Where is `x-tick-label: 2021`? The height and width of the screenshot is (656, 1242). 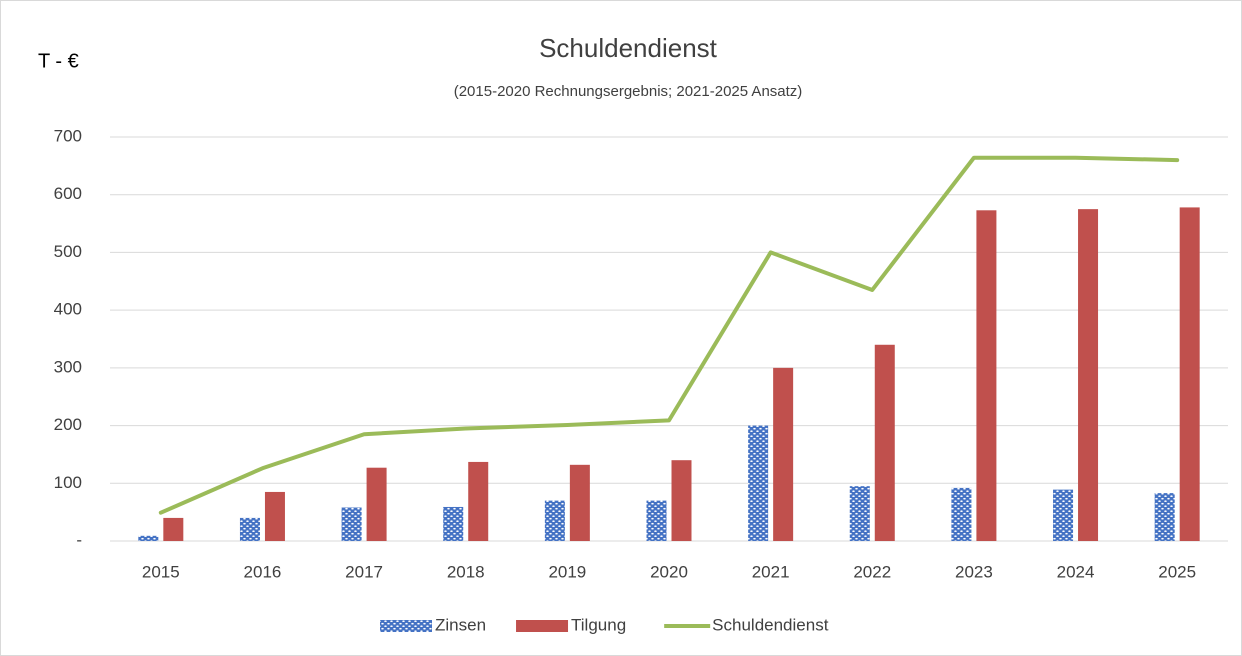
x-tick-label: 2021 is located at coordinates (771, 571).